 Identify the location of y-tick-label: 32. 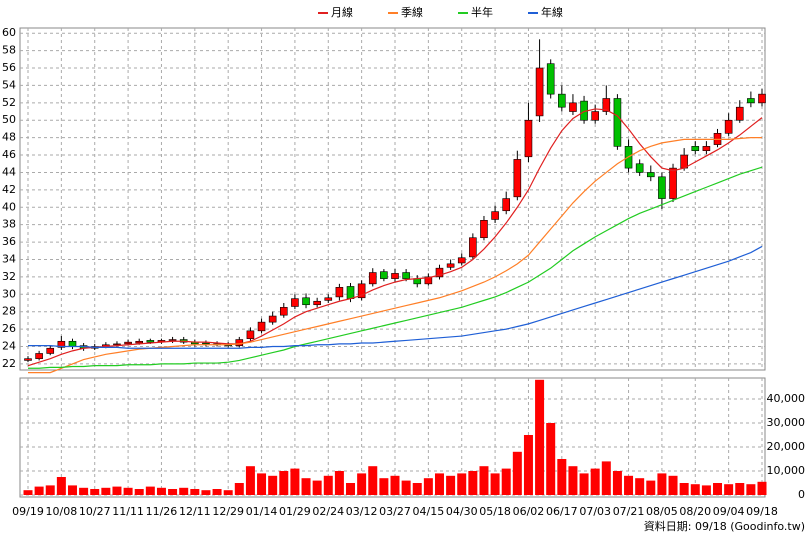
(9, 276).